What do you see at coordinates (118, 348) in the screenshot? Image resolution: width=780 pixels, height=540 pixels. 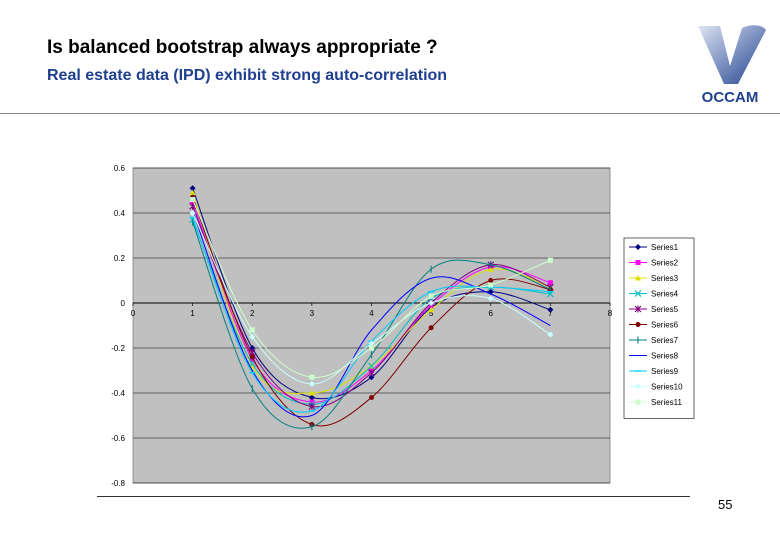 I see `y-tick-label: -0.2` at bounding box center [118, 348].